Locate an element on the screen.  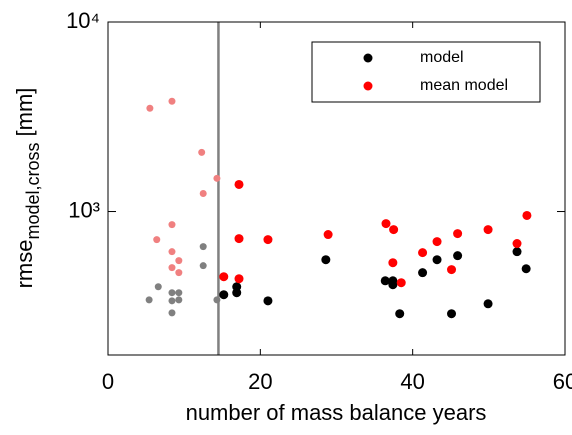
x-tick-label: 0 is located at coordinates (108, 381).